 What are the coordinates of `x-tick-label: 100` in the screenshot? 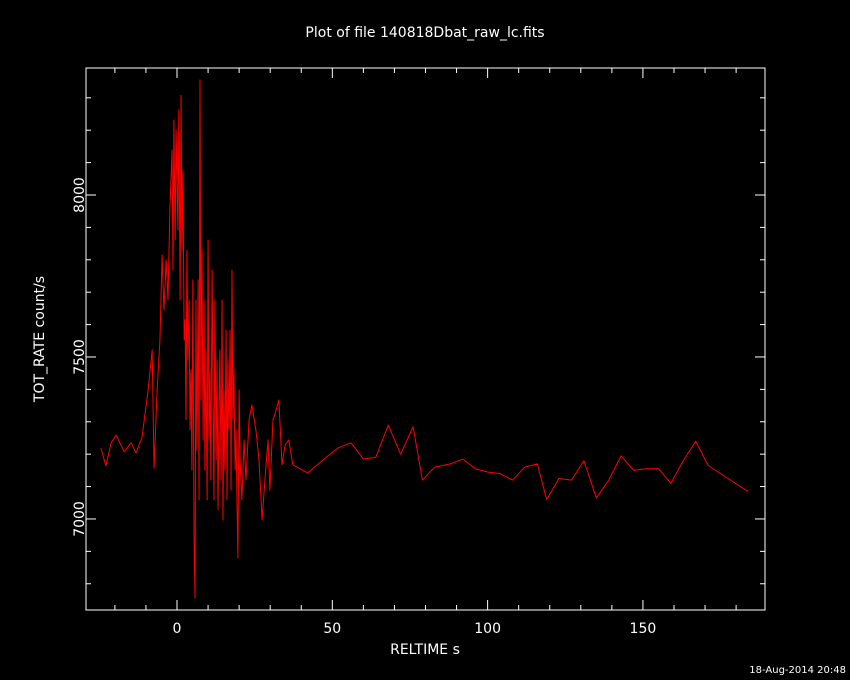 It's located at (487, 629).